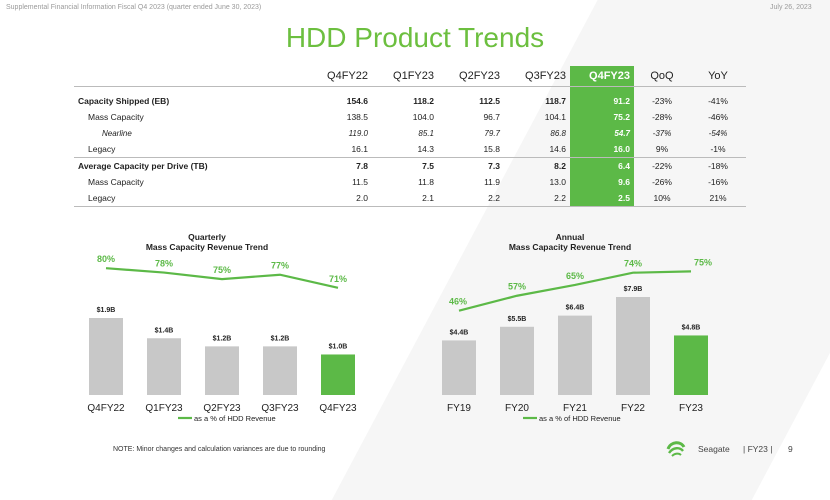  Describe the element at coordinates (164, 408) in the screenshot. I see `category-label: Q1FY23` at that location.